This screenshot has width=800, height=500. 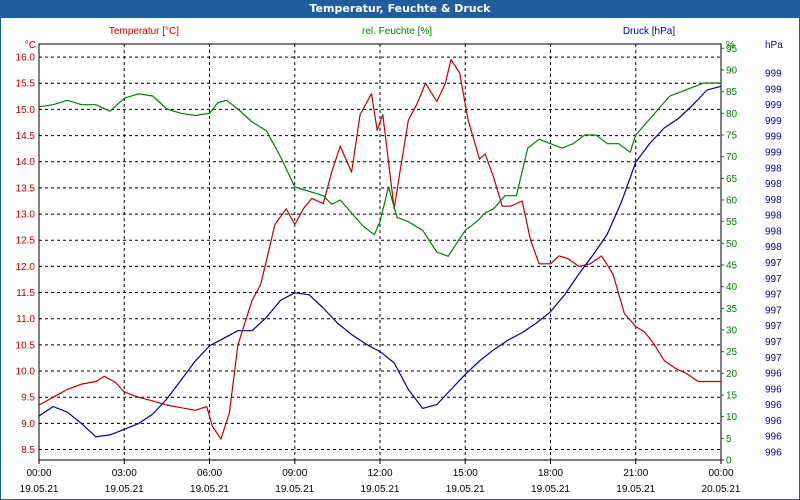 I want to click on temperature-tick-label: 9.0, so click(x=28, y=424).